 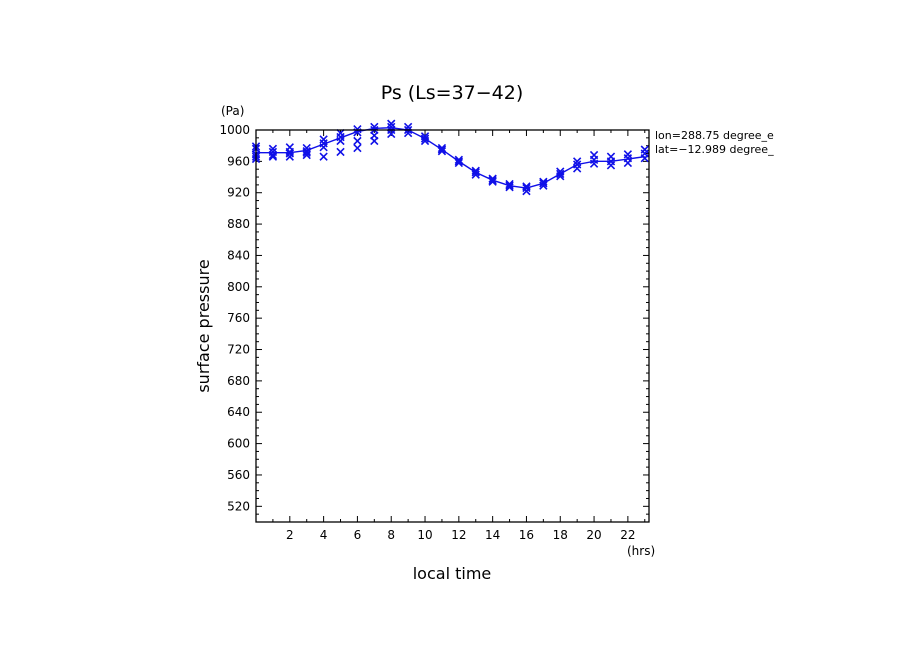 What do you see at coordinates (358, 535) in the screenshot?
I see `x-tick-label: 6` at bounding box center [358, 535].